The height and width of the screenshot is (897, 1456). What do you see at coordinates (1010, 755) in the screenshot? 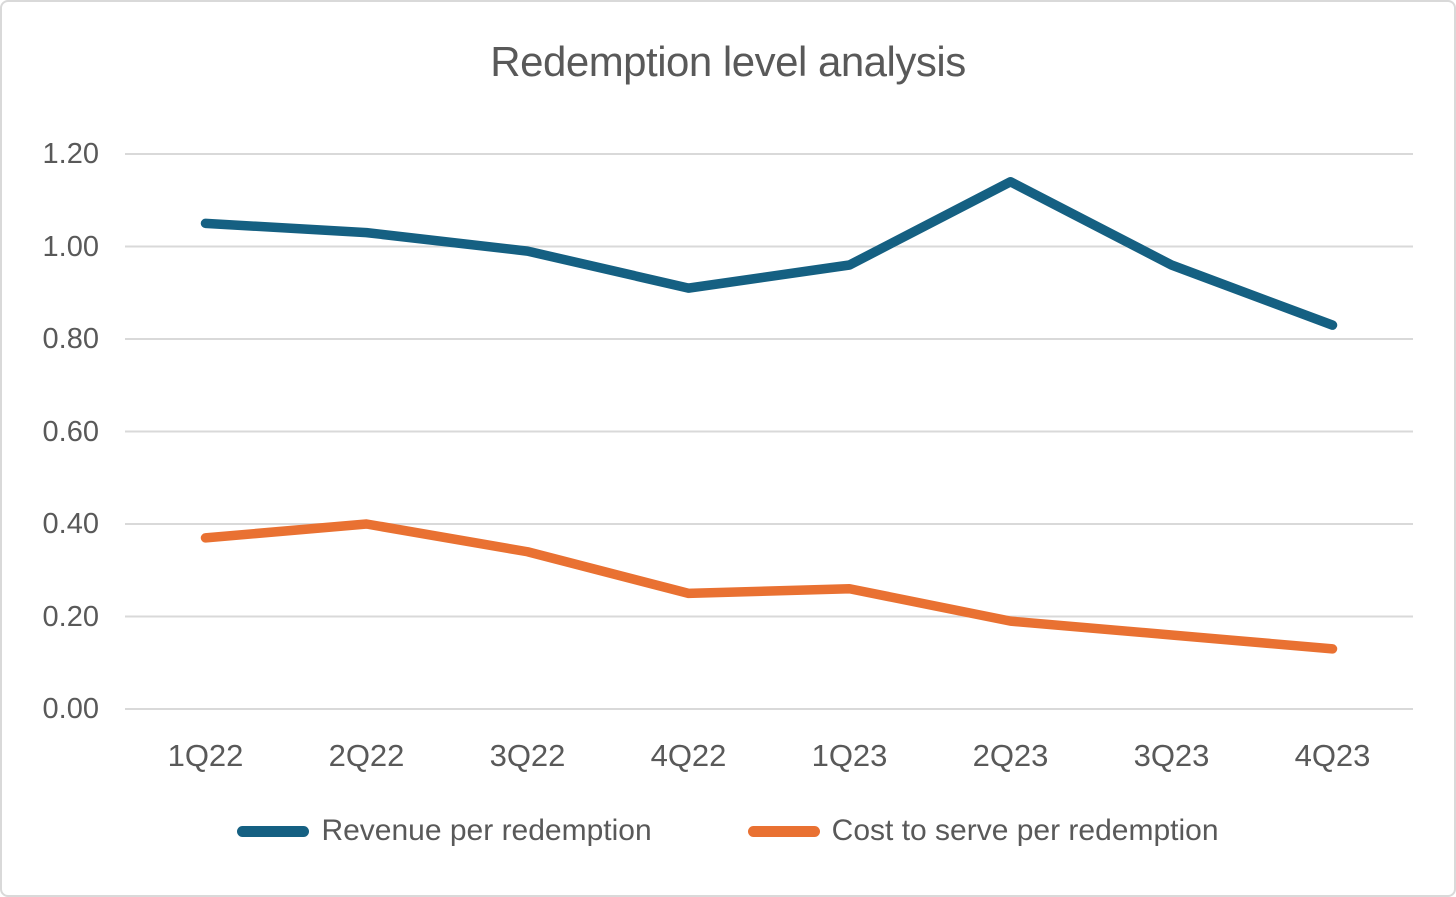
I see `x-tick-label: 2Q23` at bounding box center [1010, 755].